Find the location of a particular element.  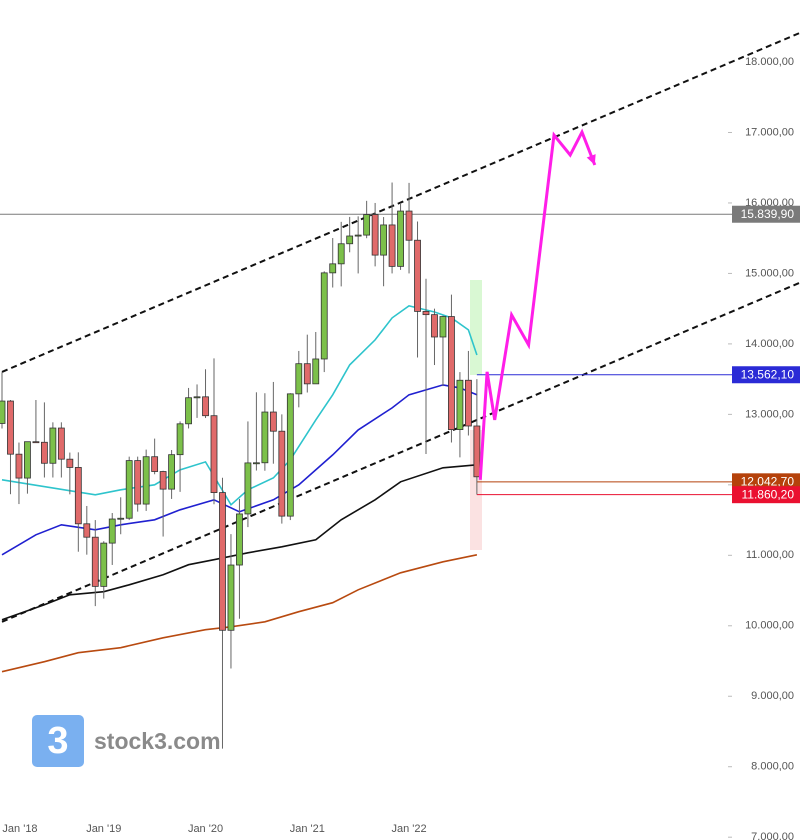

y-tick-label: 9.000,00 is located at coordinates (772, 696).